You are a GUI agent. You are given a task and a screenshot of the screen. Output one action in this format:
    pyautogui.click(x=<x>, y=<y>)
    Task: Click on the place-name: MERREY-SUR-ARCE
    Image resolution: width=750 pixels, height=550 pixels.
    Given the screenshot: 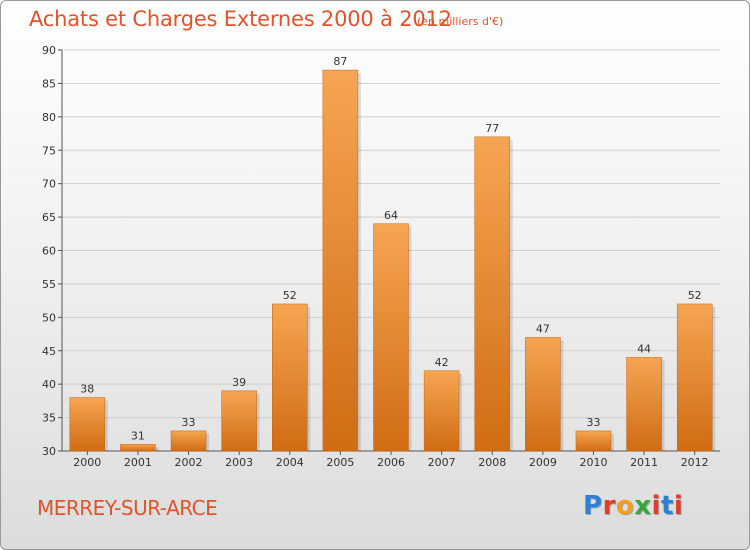 What is the action you would take?
    pyautogui.click(x=127, y=508)
    